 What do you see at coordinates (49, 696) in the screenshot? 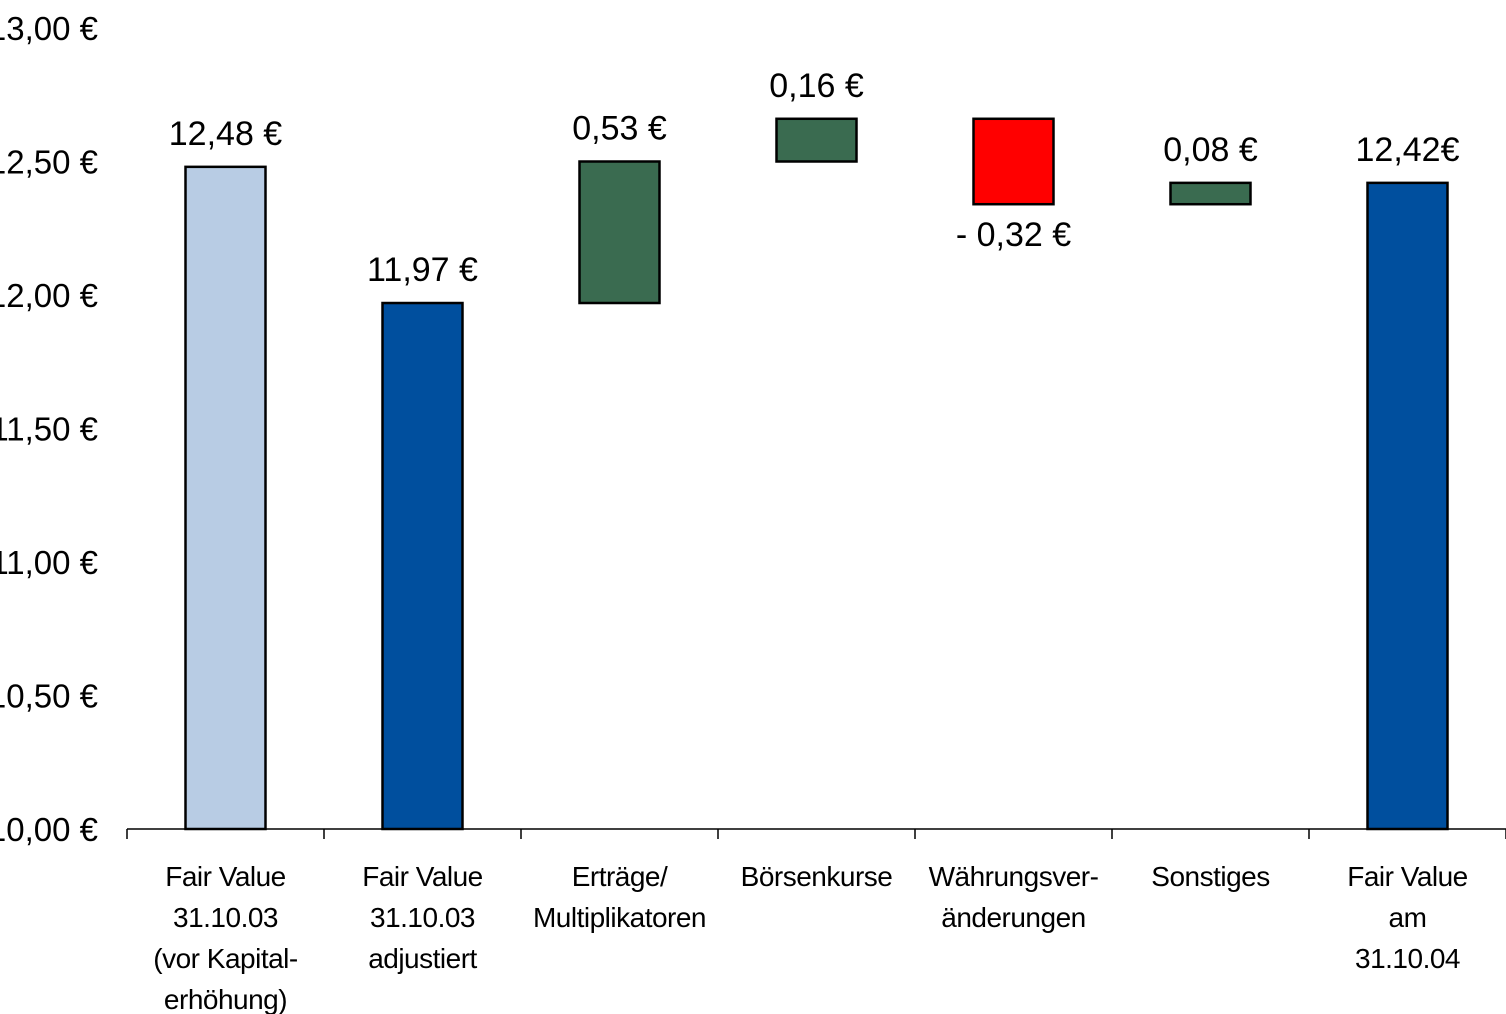
I see `y-tick-label: 10,50 €` at bounding box center [49, 696].